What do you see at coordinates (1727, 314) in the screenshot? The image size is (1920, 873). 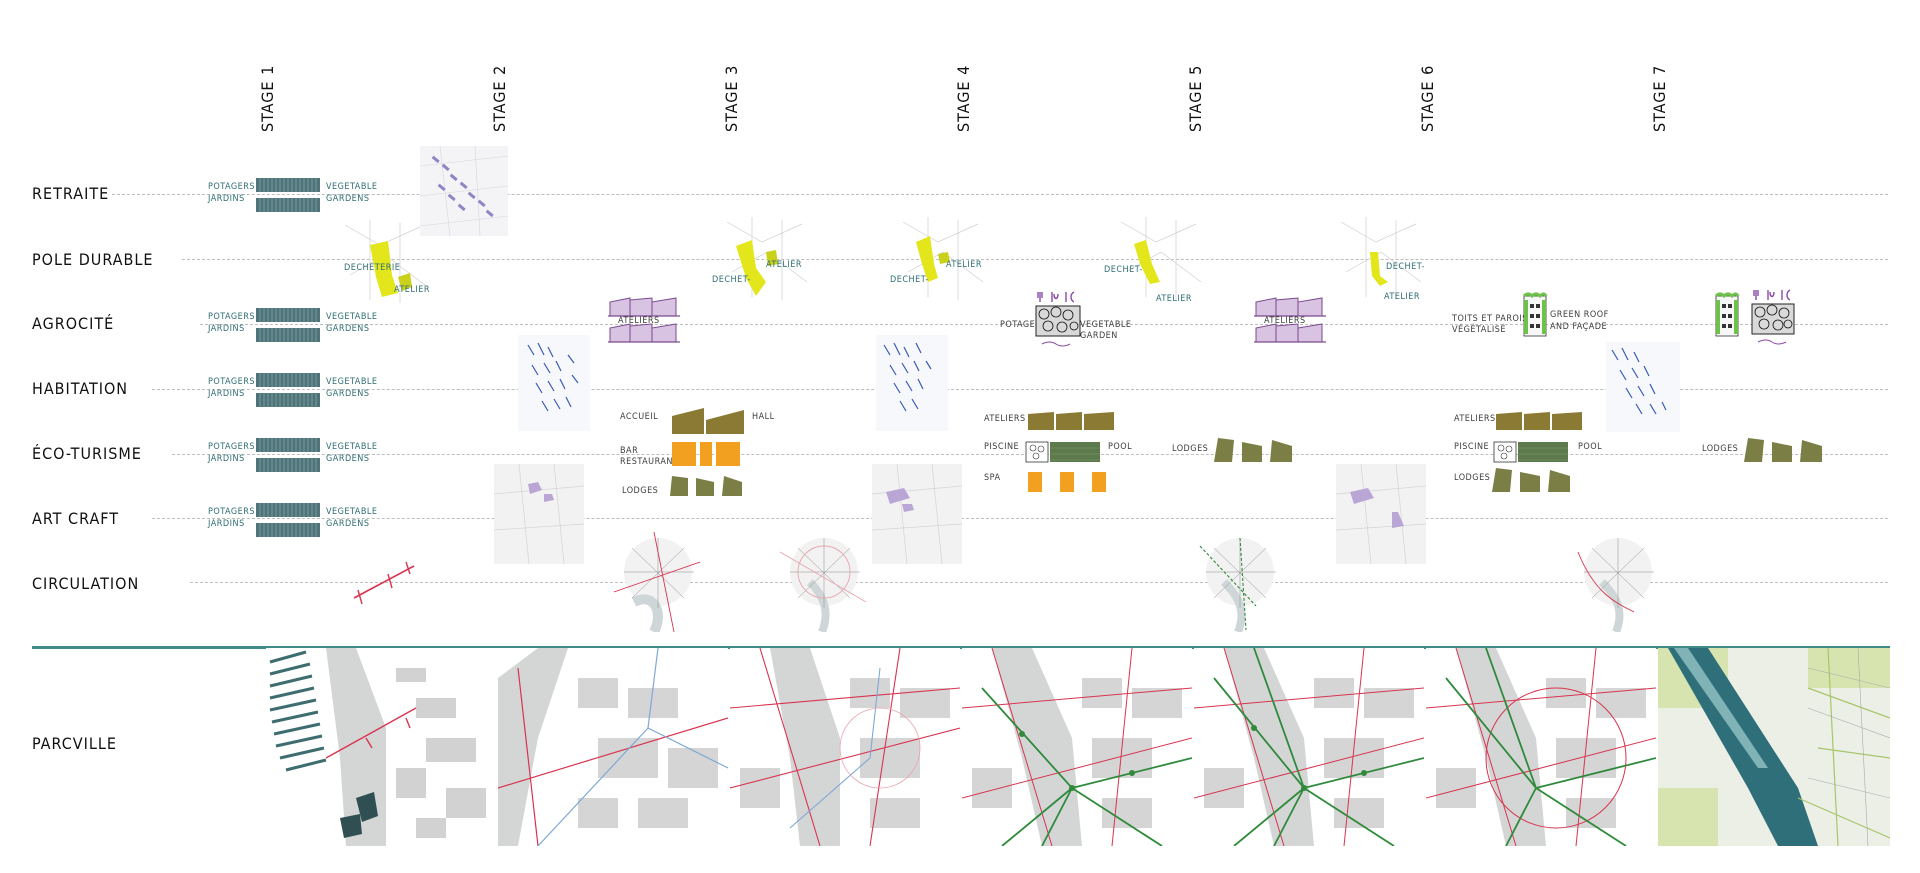 I see `green-roof-building-icon` at bounding box center [1727, 314].